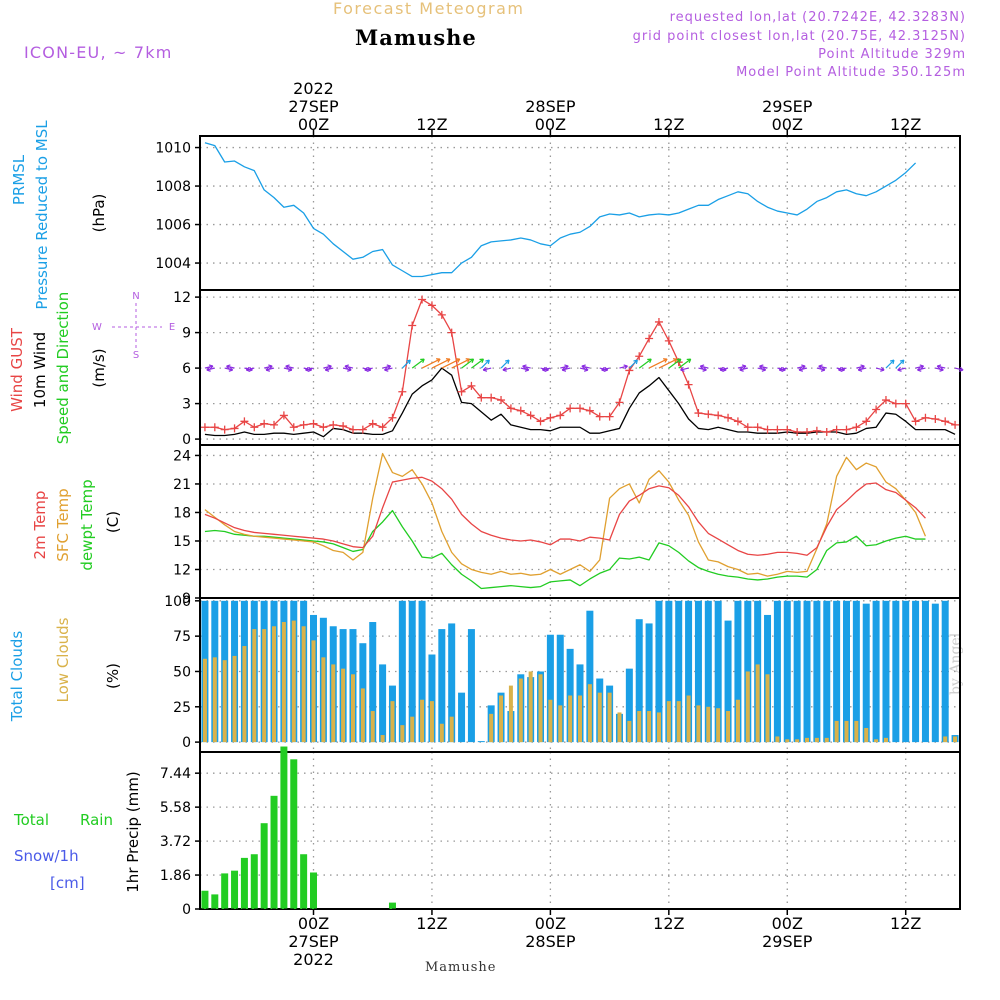 This screenshot has width=1000, height=1000. What do you see at coordinates (17, 677) in the screenshot?
I see `label-total-clouds: Total Clouds` at bounding box center [17, 677].